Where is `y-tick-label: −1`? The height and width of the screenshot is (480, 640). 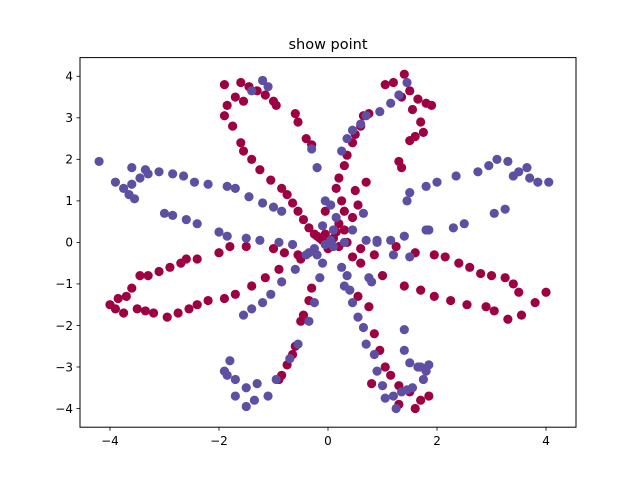
y-tick-label: −1 is located at coordinates (64, 284).